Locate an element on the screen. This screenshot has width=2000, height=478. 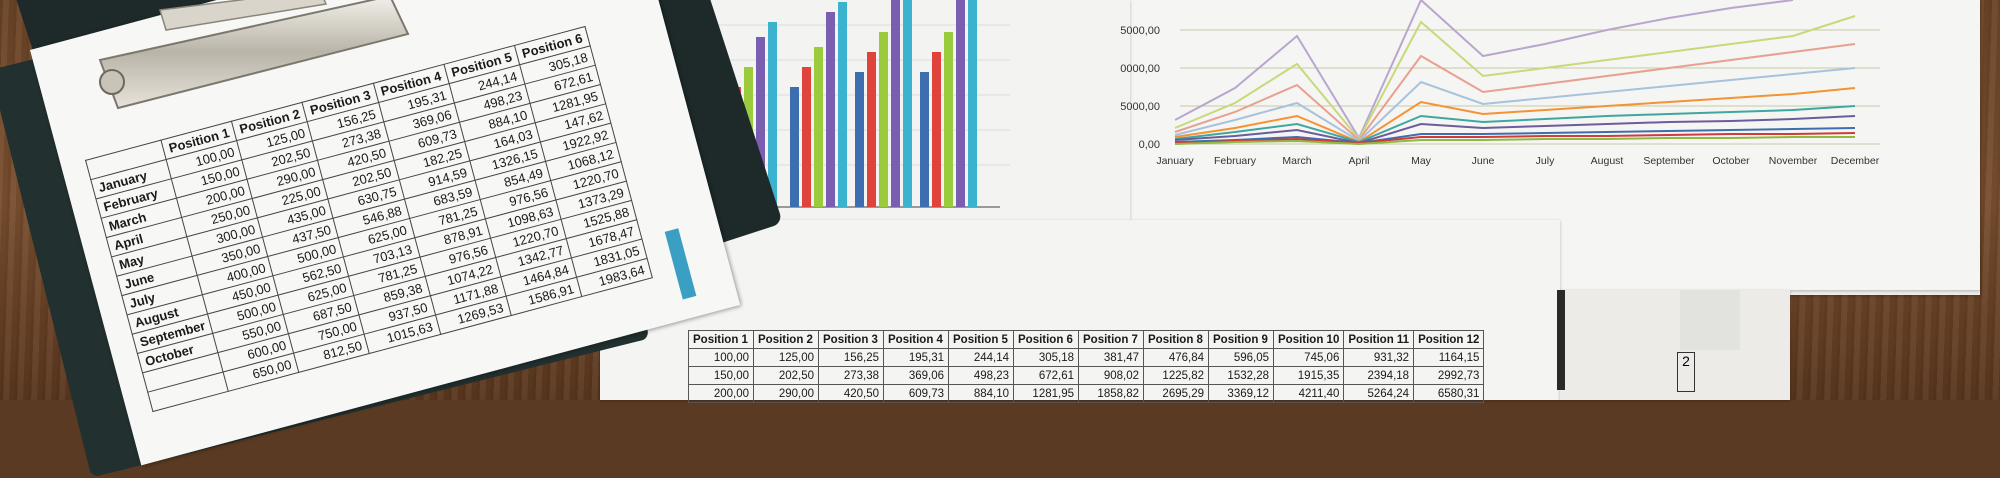
small-bar is located at coordinates (680, 264).